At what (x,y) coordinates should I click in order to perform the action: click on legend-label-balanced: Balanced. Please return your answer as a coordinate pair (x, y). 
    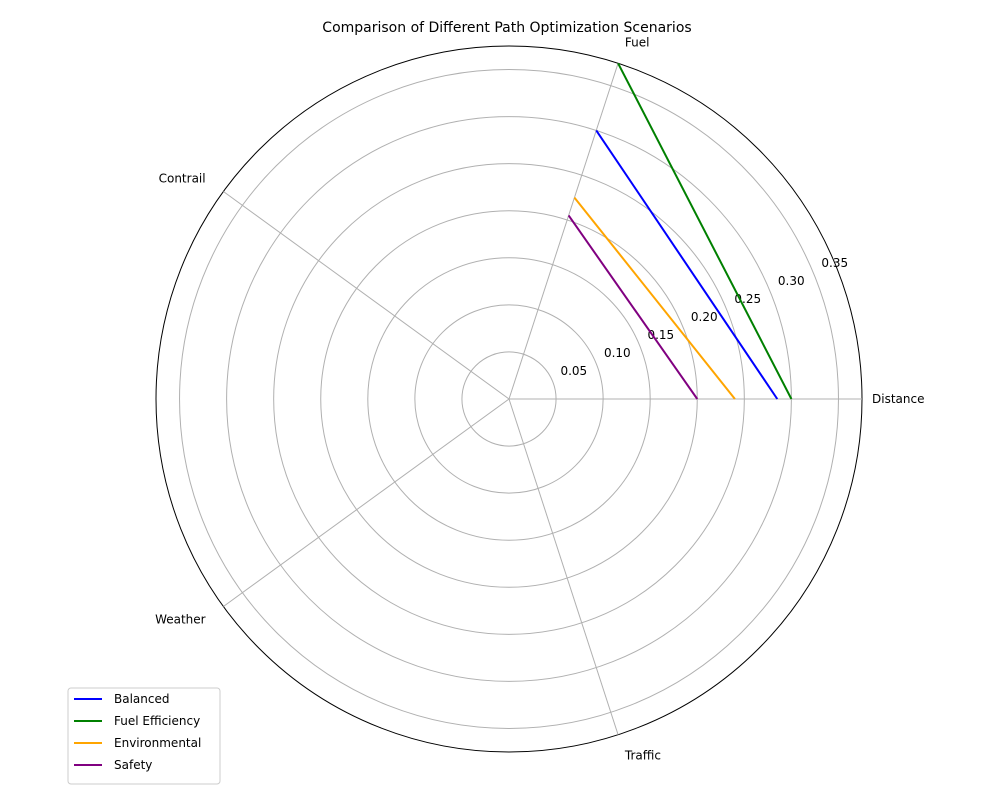
    Looking at the image, I should click on (141, 699).